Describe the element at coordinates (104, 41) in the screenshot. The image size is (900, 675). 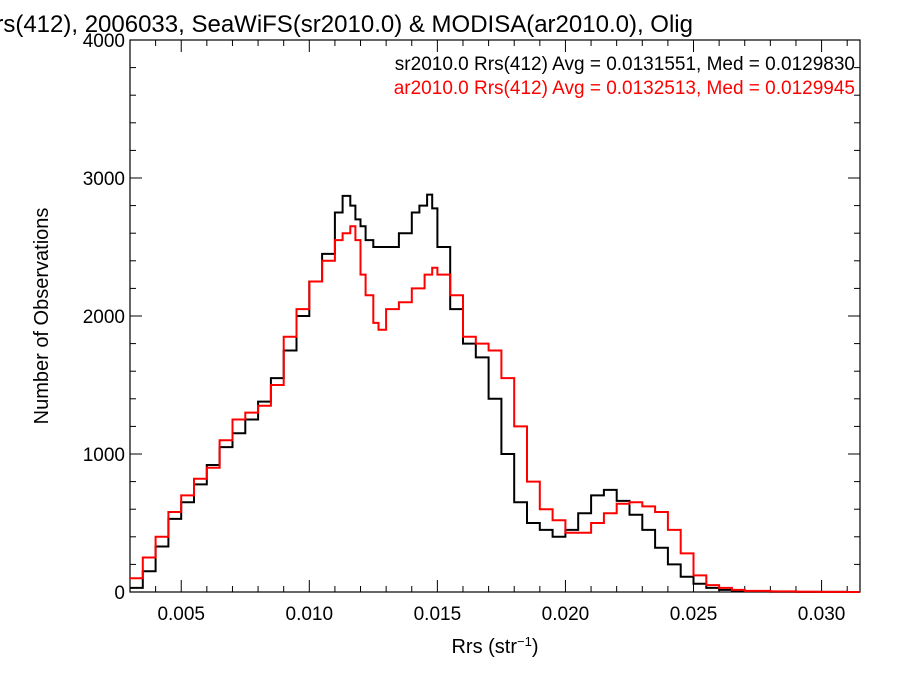
I see `y-tick-label: 4000` at that location.